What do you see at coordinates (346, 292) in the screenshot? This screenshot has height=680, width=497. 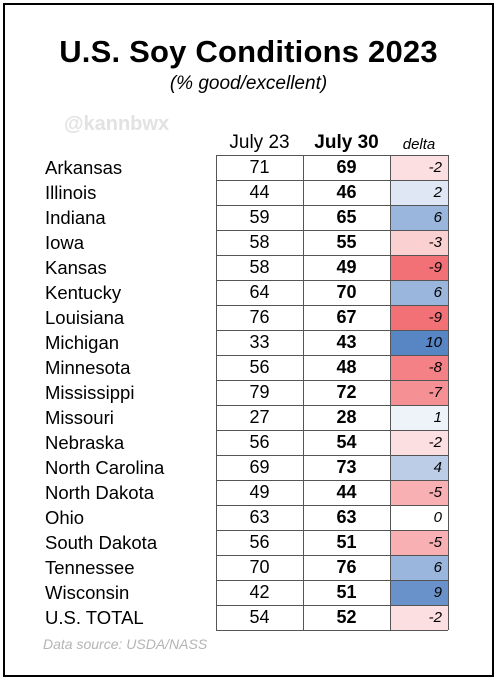 I see `cell-july30: 70` at bounding box center [346, 292].